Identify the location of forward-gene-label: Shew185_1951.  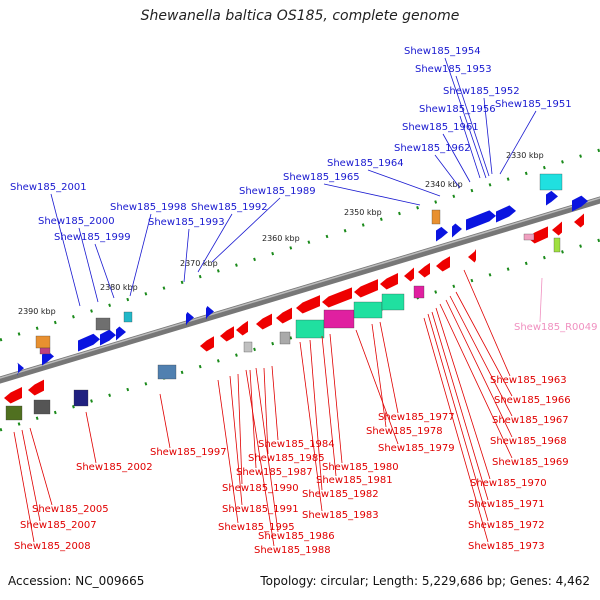
(533, 104).